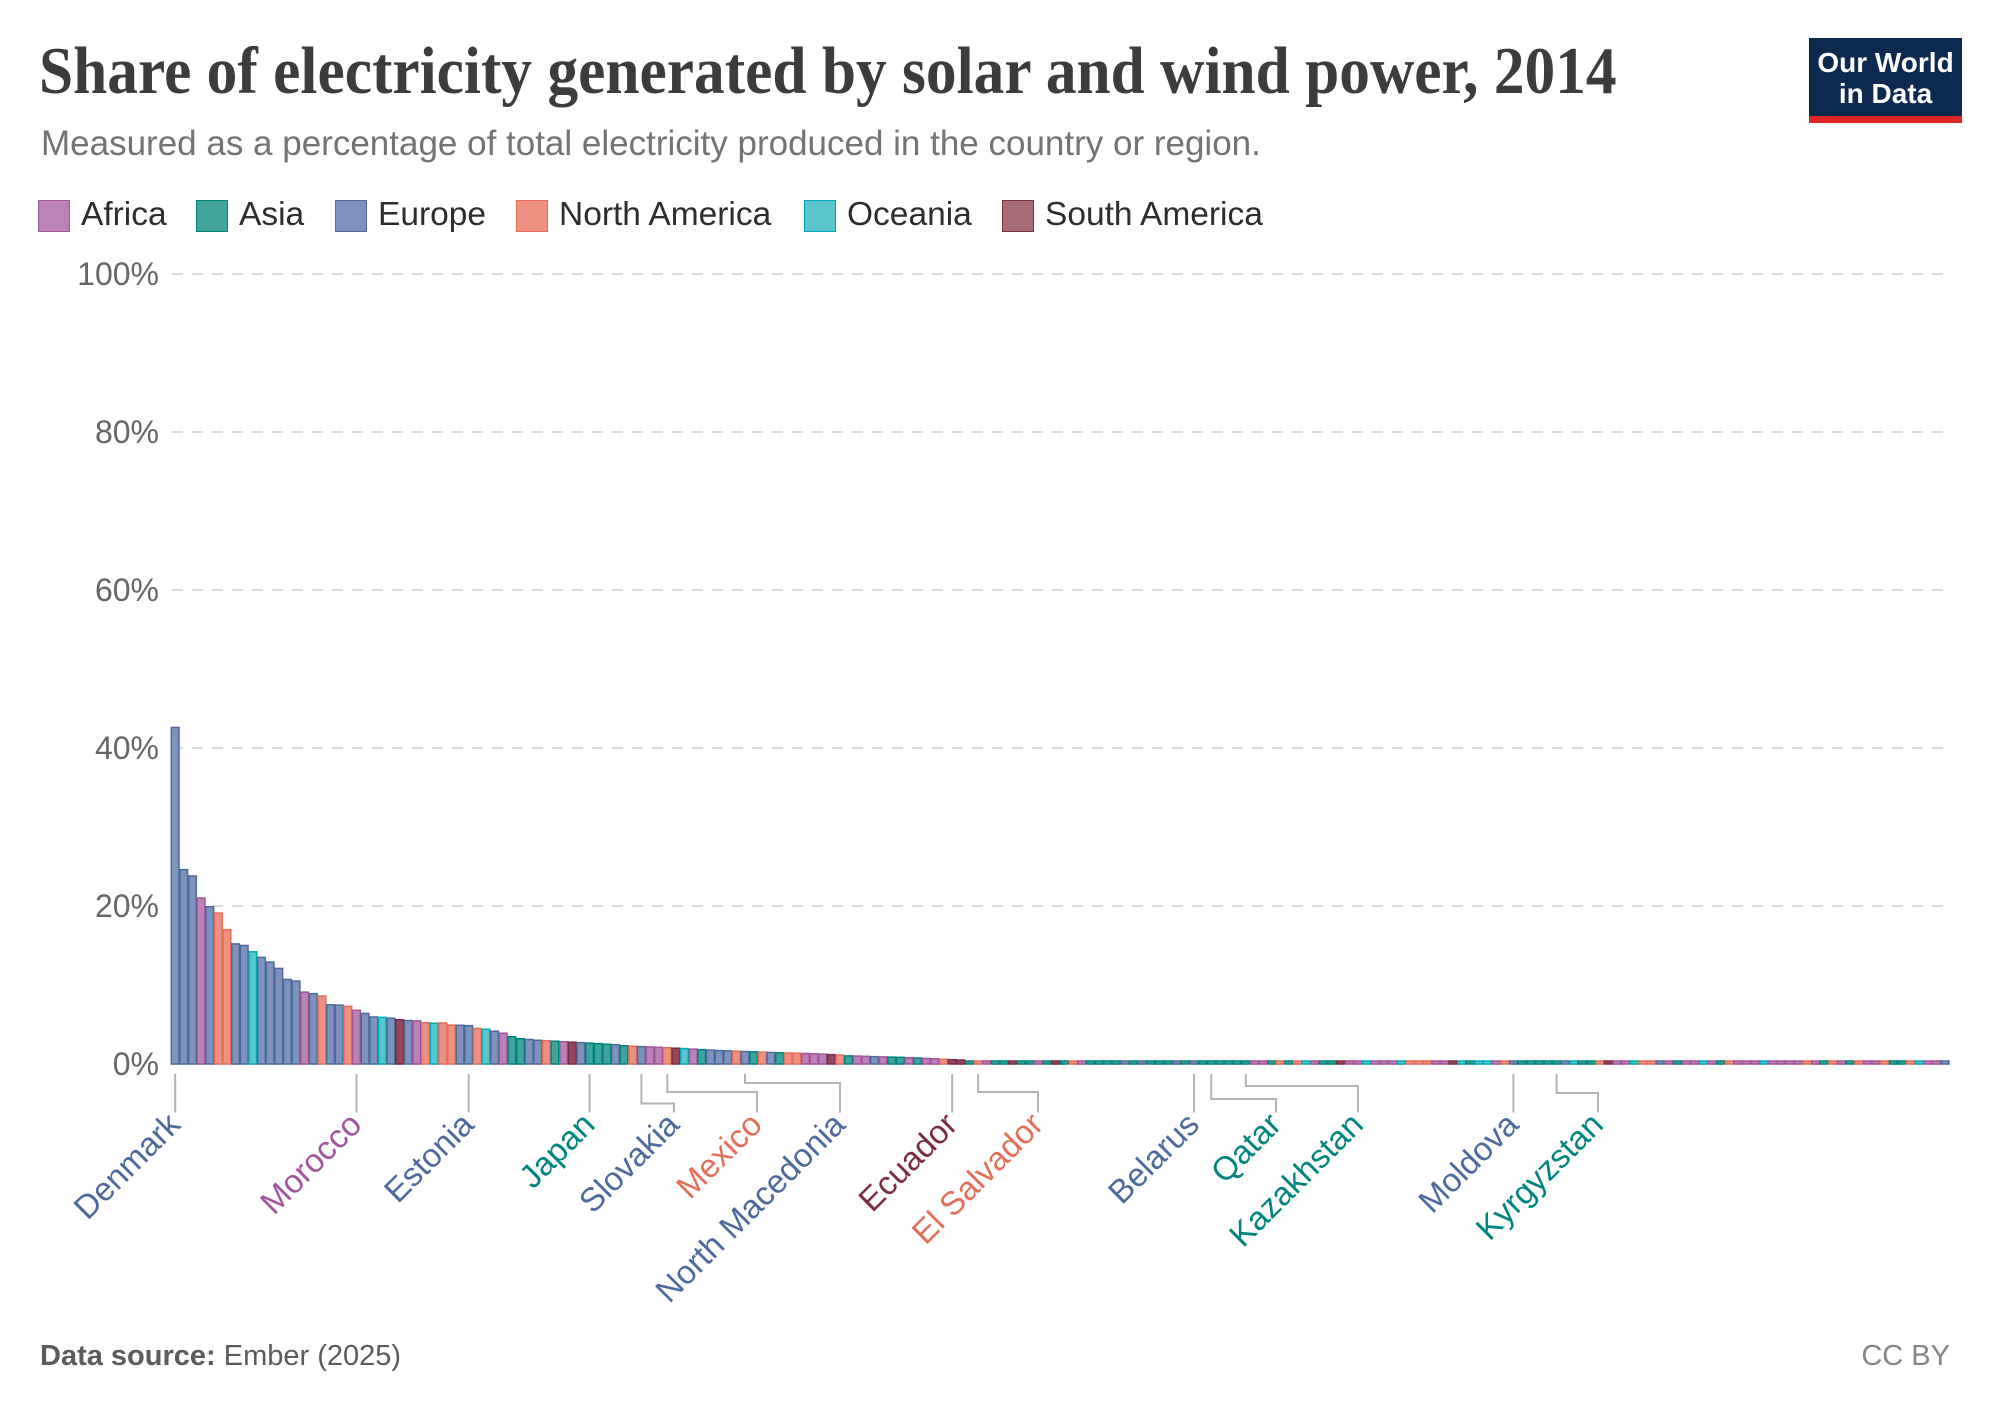 The height and width of the screenshot is (1411, 2000). What do you see at coordinates (136, 1064) in the screenshot?
I see `svg-text: 0%` at bounding box center [136, 1064].